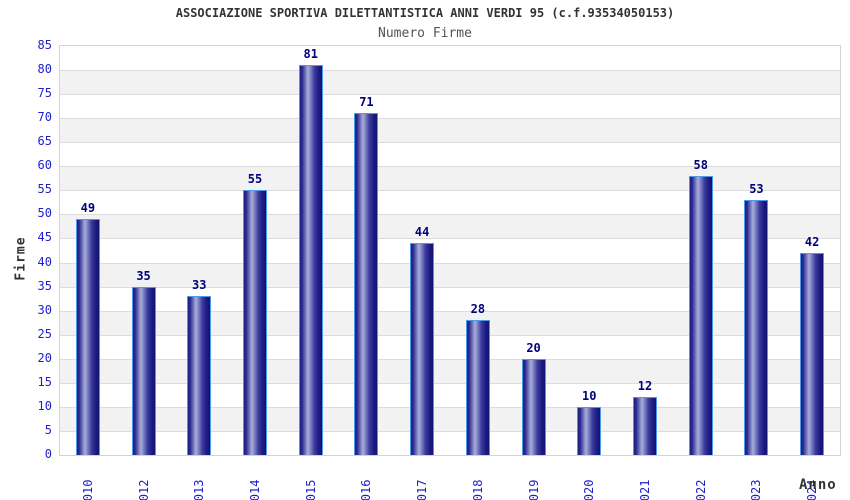  What do you see at coordinates (26, 250) in the screenshot?
I see `y-axis-ticks: 0 5 10 15 20 25 30 35 40 45 50 55 60 65 70 75 80 85` at bounding box center [26, 250].